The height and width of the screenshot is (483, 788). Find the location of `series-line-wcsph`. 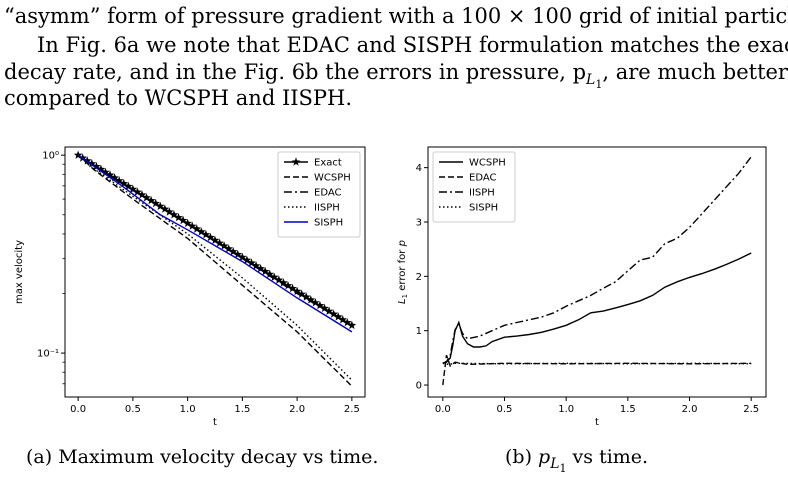

series-line-wcsph is located at coordinates (597, 308).